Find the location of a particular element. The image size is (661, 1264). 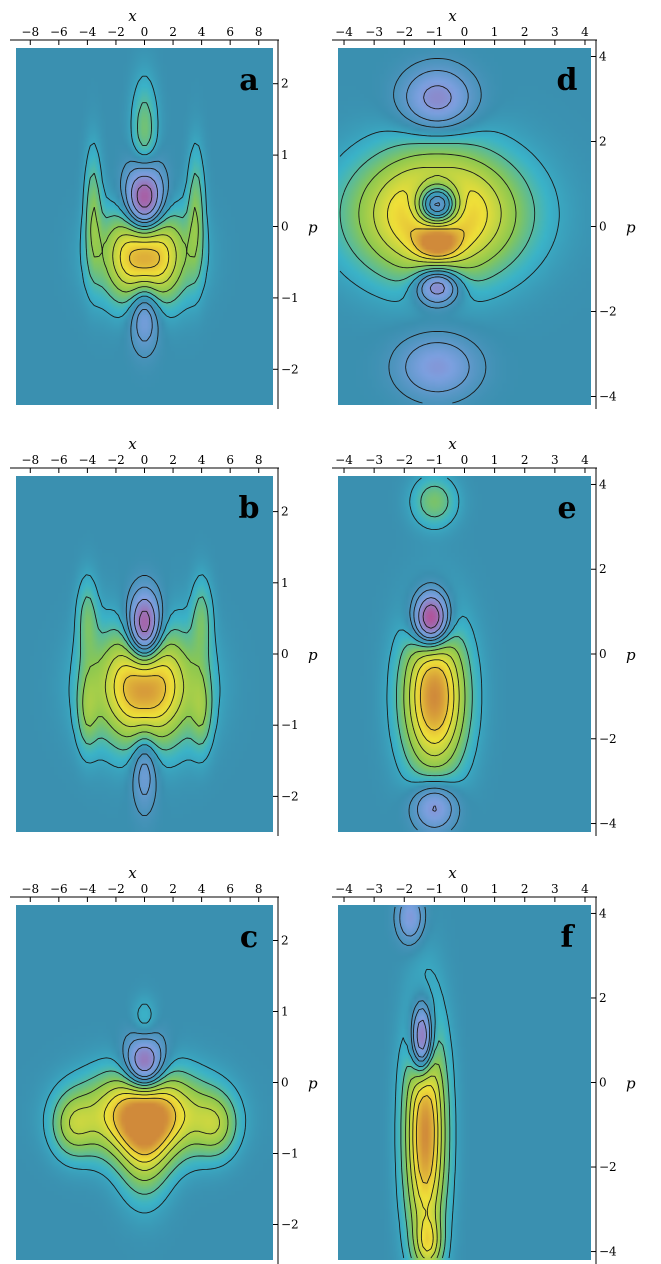

y-tick-label-c: −2 is located at coordinates (290, 1225).